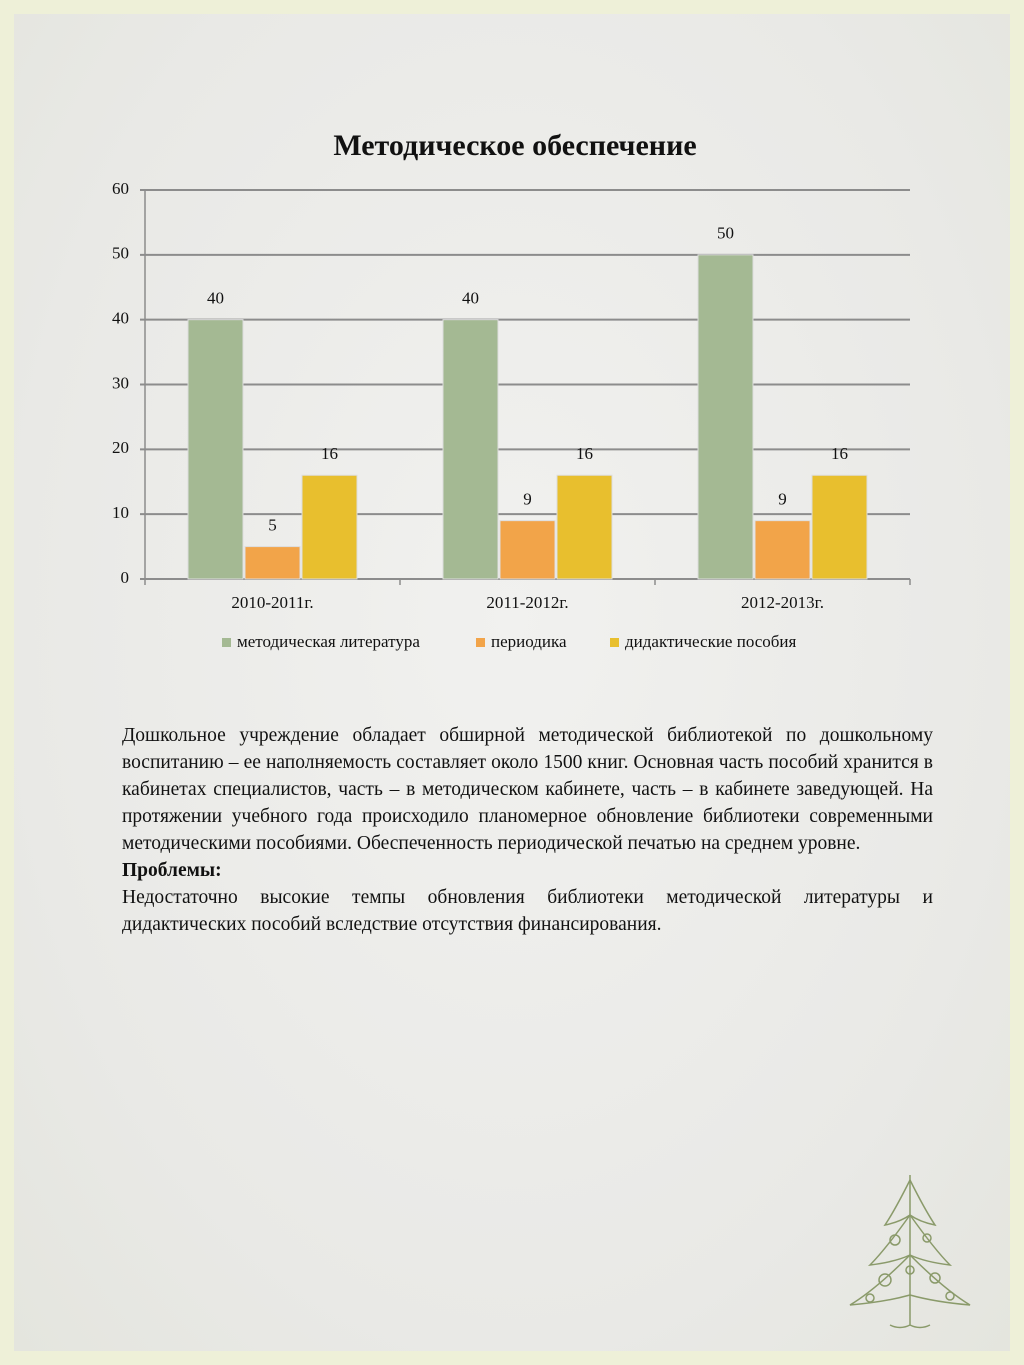 The width and height of the screenshot is (1024, 1365). Describe the element at coordinates (120, 318) in the screenshot. I see `y-tick-label: 40` at that location.